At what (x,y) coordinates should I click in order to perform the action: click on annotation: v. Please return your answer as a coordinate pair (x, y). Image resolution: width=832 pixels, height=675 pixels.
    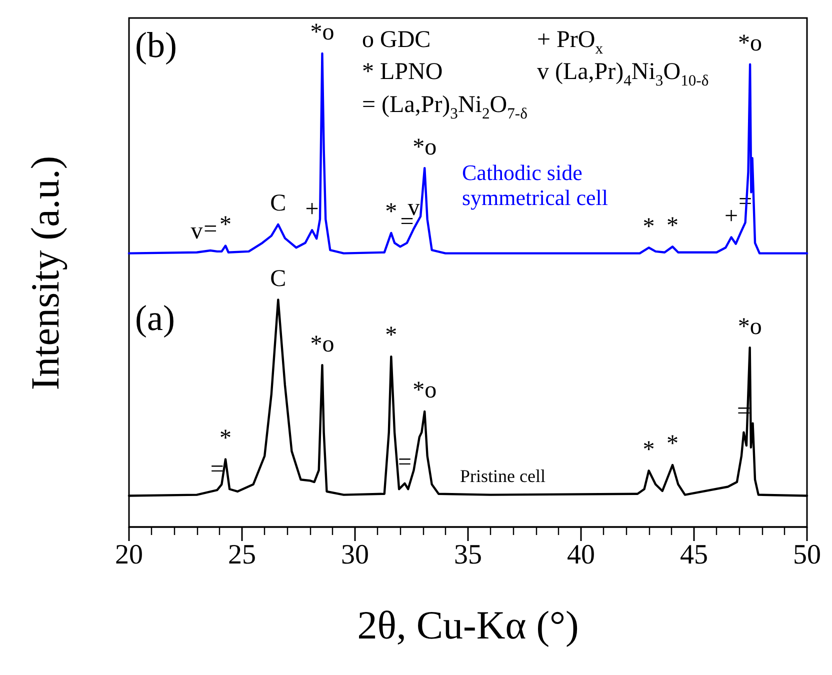
    Looking at the image, I should click on (196, 231).